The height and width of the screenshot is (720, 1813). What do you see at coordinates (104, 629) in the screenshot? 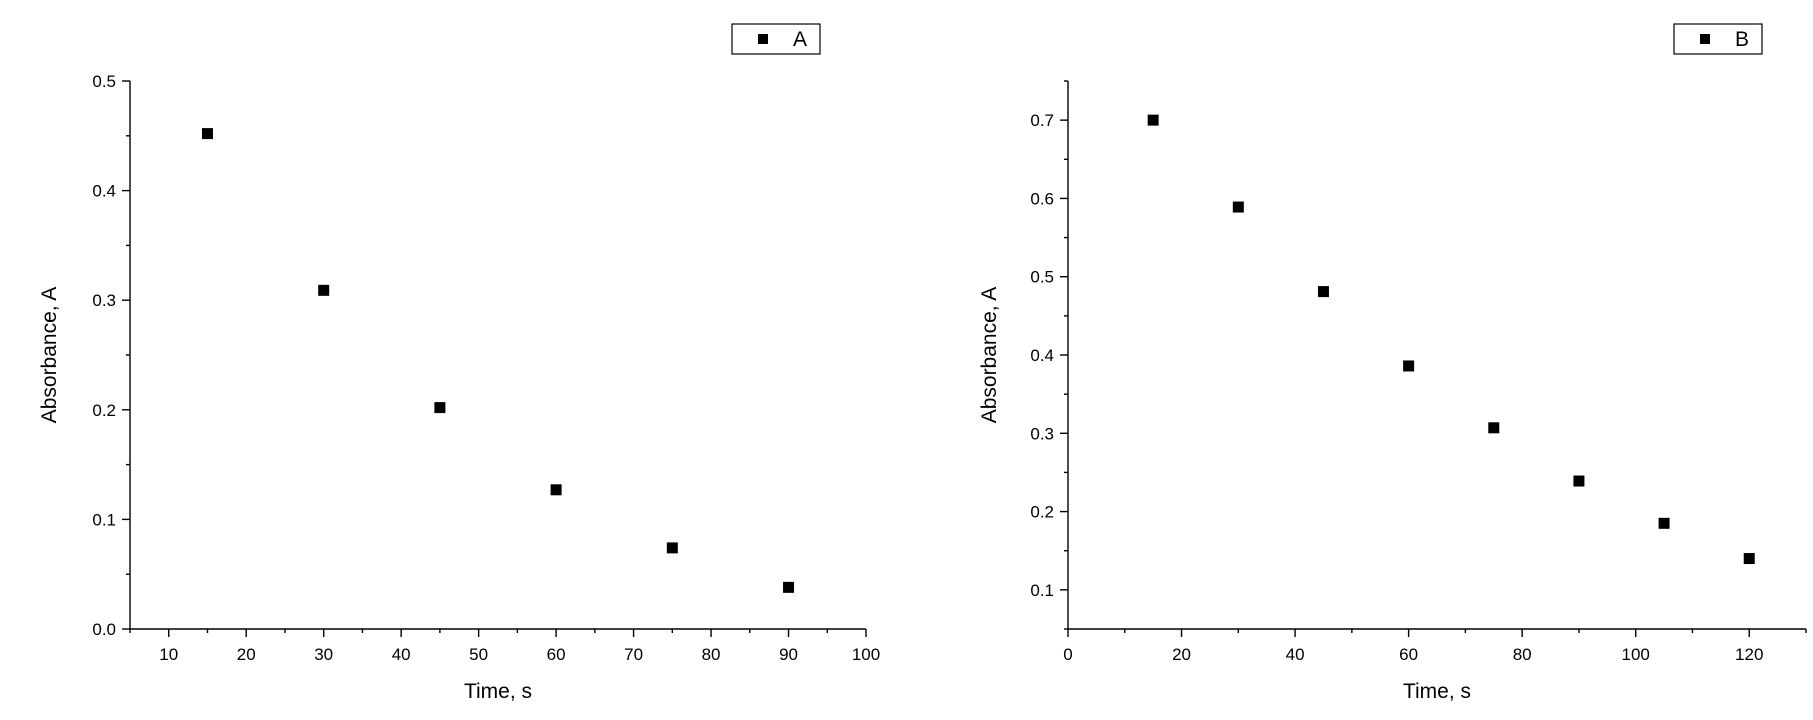
I see `y-tick-label: 0.0` at bounding box center [104, 629].